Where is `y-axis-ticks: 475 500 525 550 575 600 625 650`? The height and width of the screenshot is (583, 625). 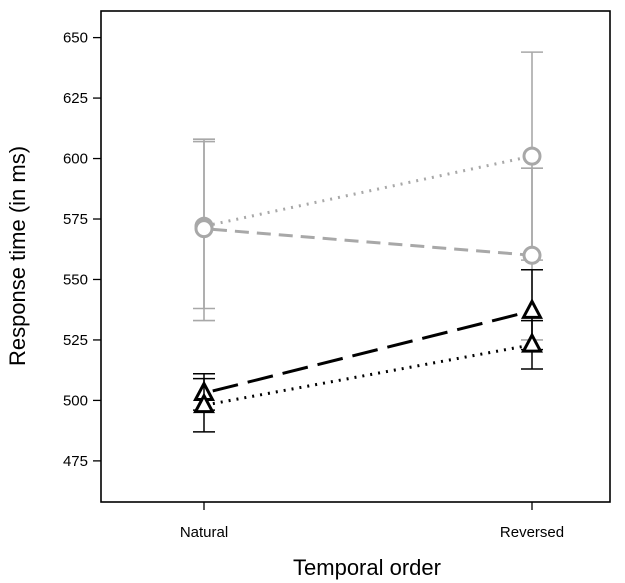 y-axis-ticks: 475 500 525 550 575 600 625 650 is located at coordinates (82, 250).